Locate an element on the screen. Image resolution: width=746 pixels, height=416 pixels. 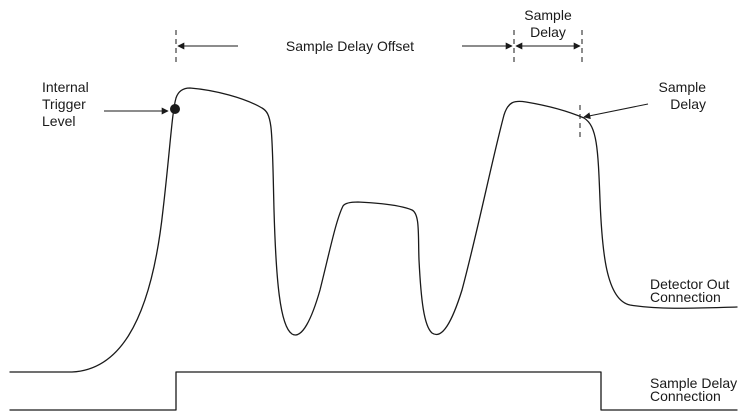
sample-delay-conn-label-line2: Connection is located at coordinates (685, 396).